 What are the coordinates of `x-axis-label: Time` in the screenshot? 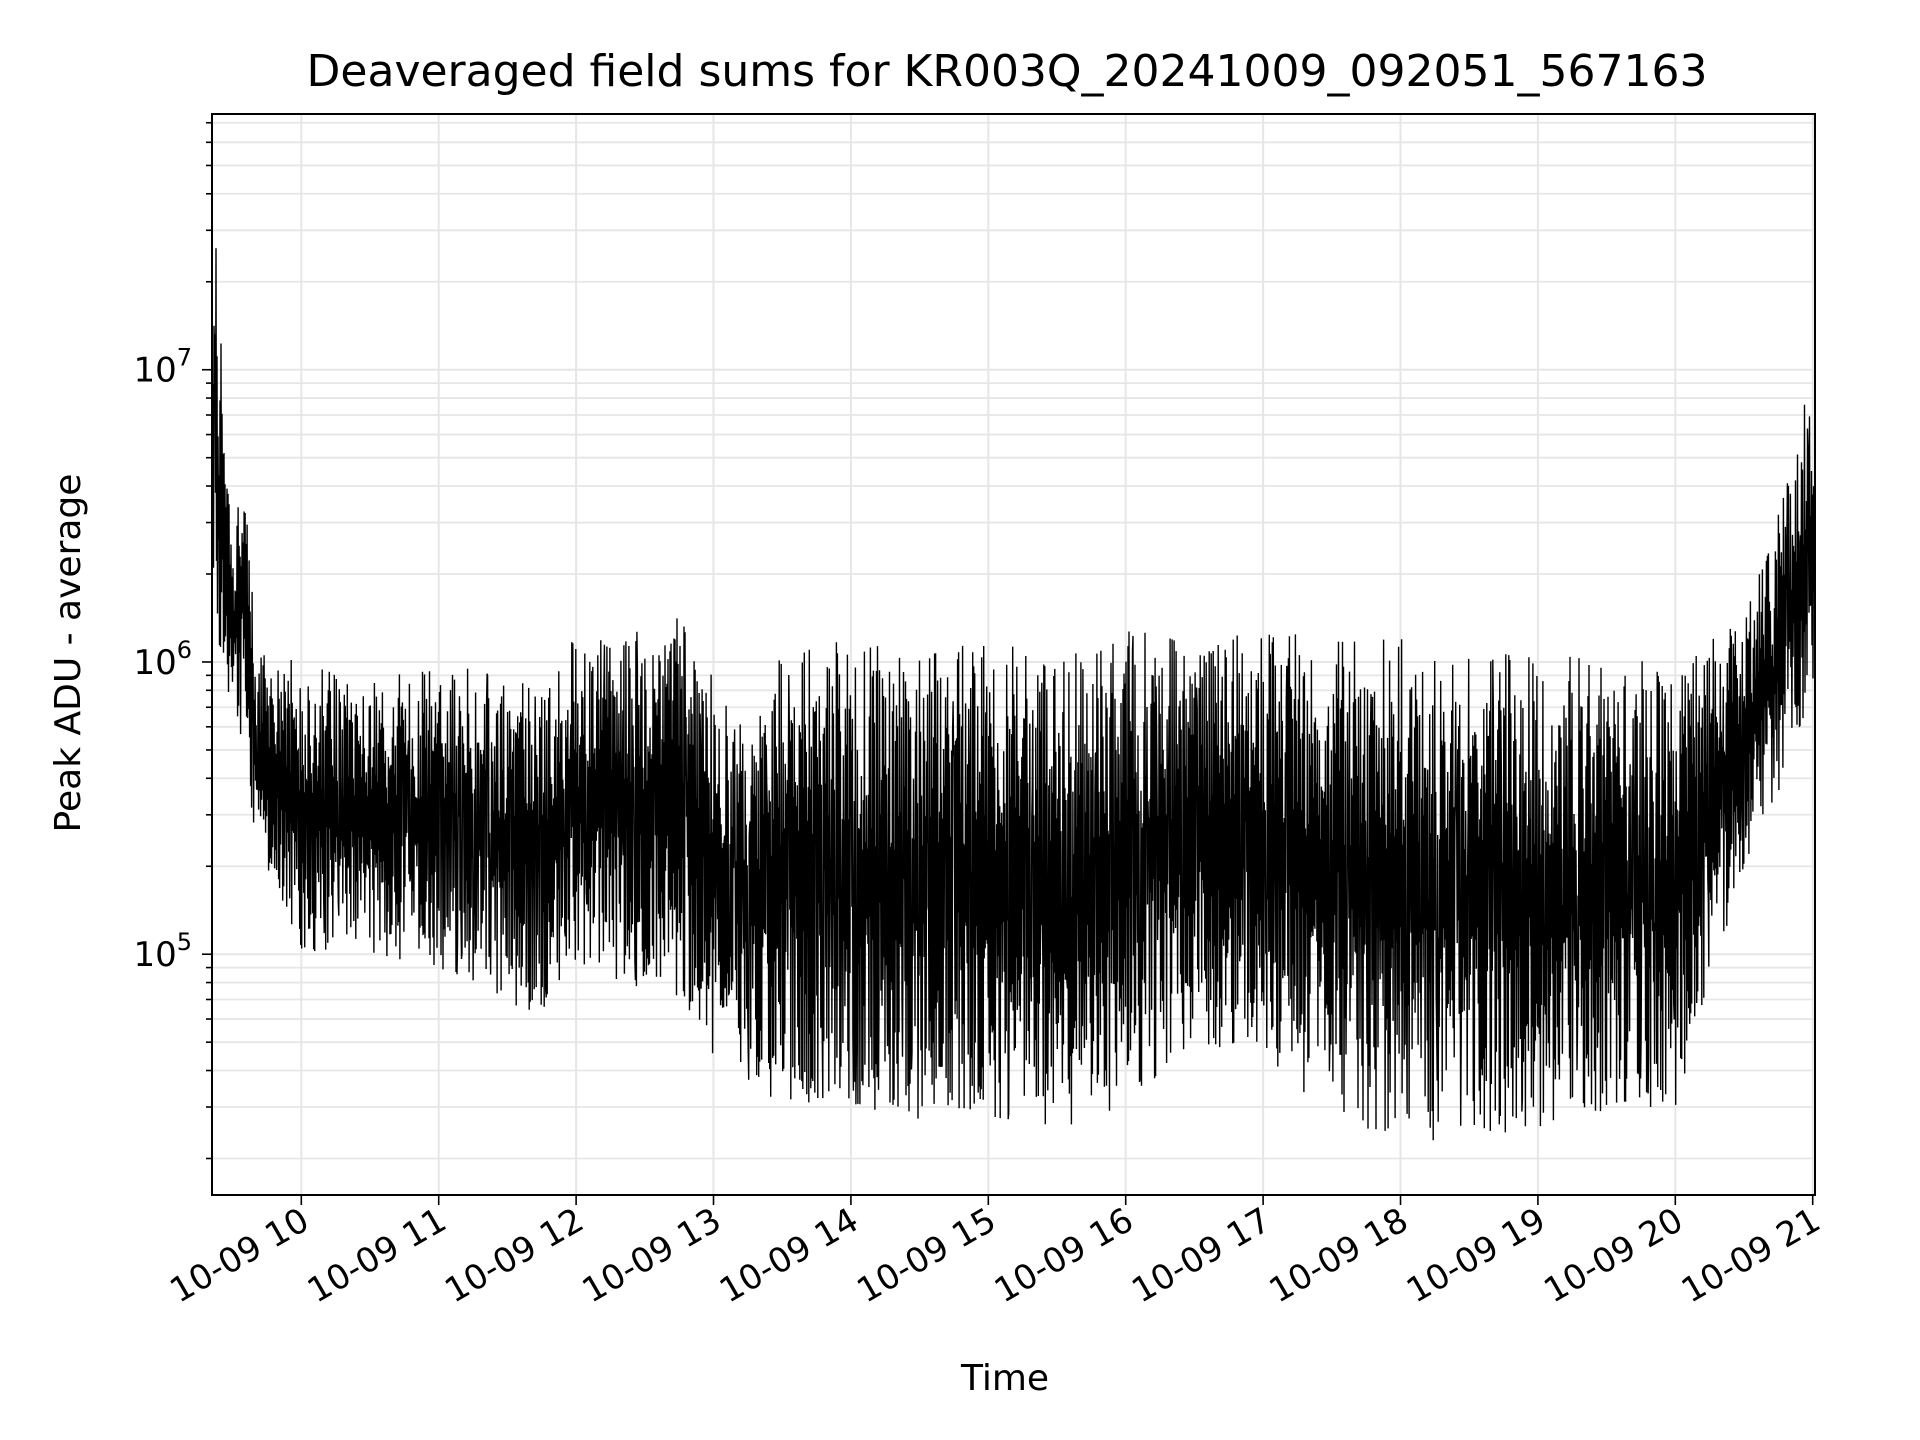 It's located at (1004, 1378).